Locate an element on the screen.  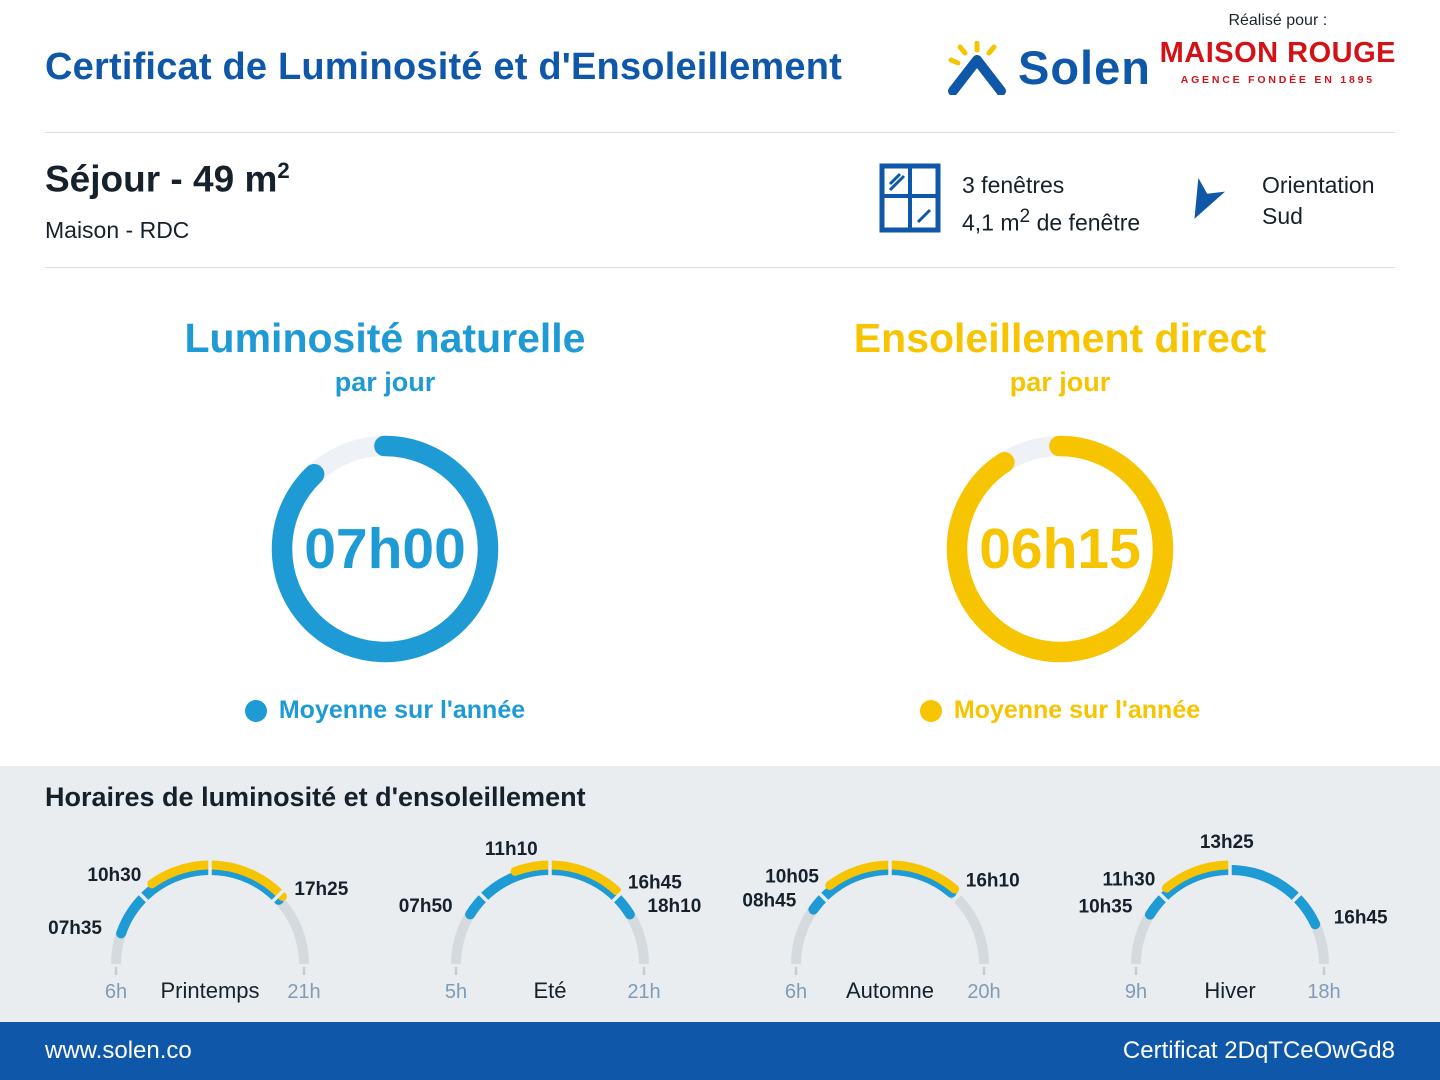
luminosity-value: 07h00 is located at coordinates (385, 549).